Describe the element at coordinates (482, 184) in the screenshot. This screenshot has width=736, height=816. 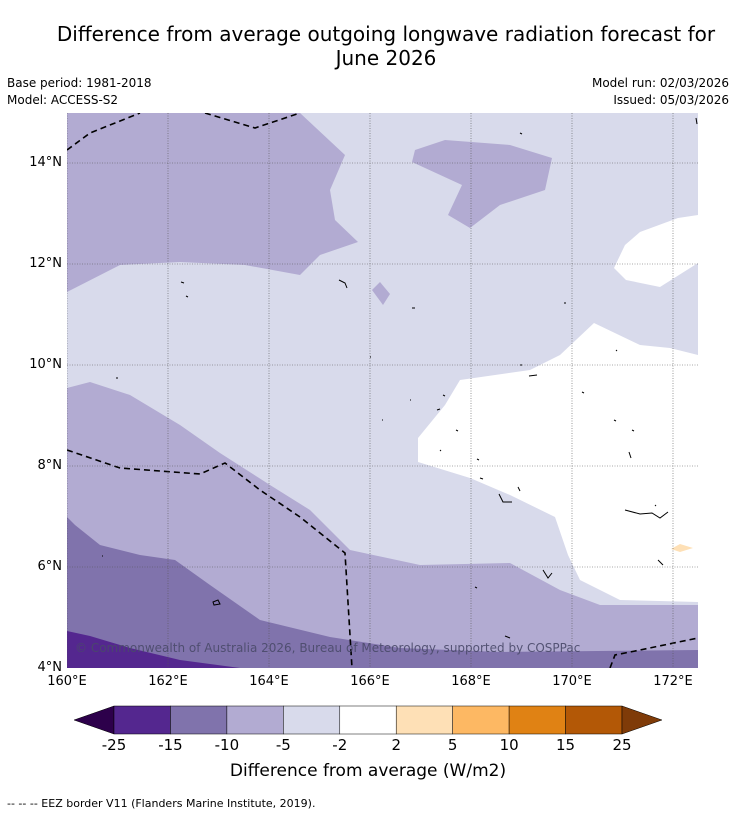
I see `region-mid-low-northeast` at that location.